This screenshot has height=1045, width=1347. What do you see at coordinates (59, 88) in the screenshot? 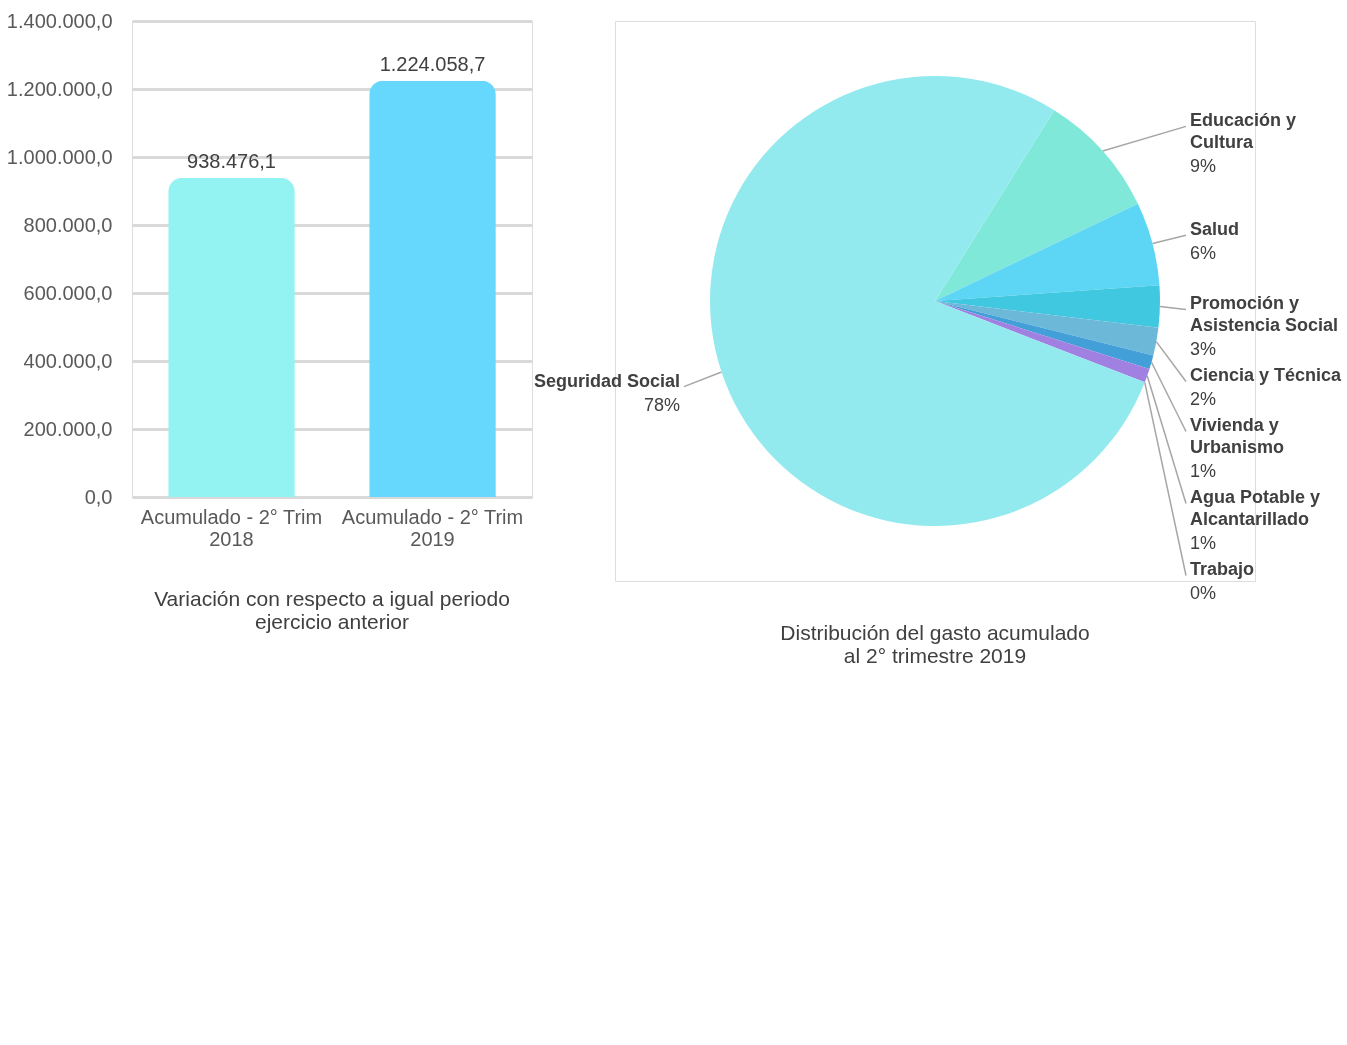
I see `y-tick-label: 1.200.000,0` at bounding box center [59, 88].